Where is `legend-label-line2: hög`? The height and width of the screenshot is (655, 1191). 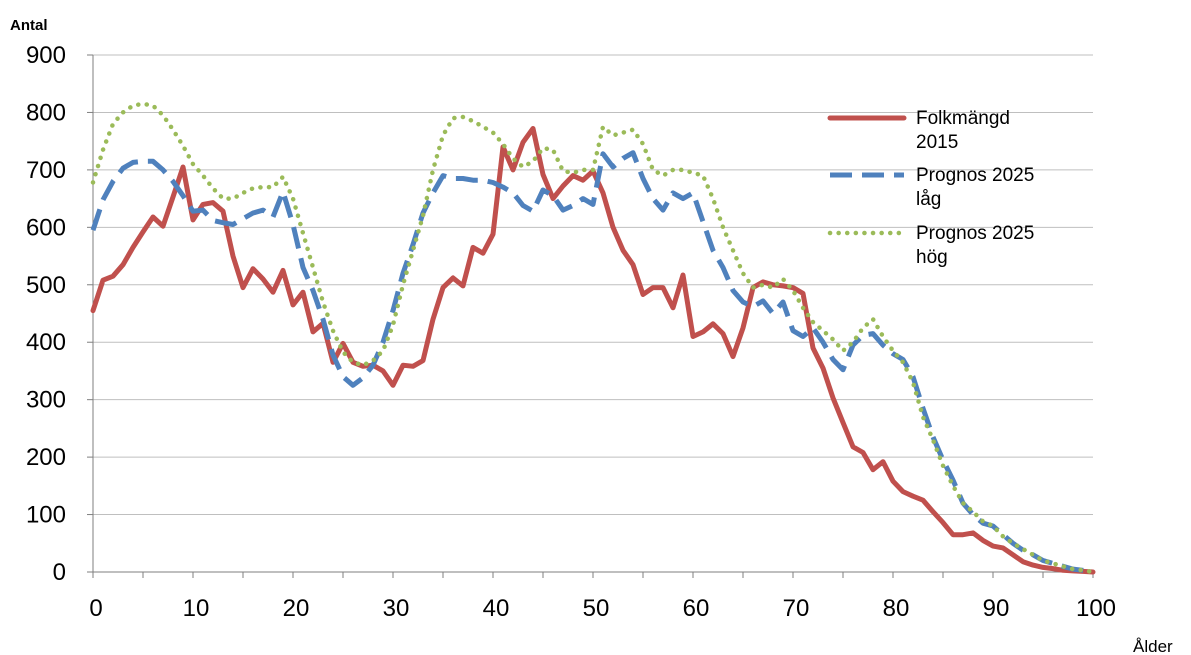
legend-label-line2: hög is located at coordinates (932, 257).